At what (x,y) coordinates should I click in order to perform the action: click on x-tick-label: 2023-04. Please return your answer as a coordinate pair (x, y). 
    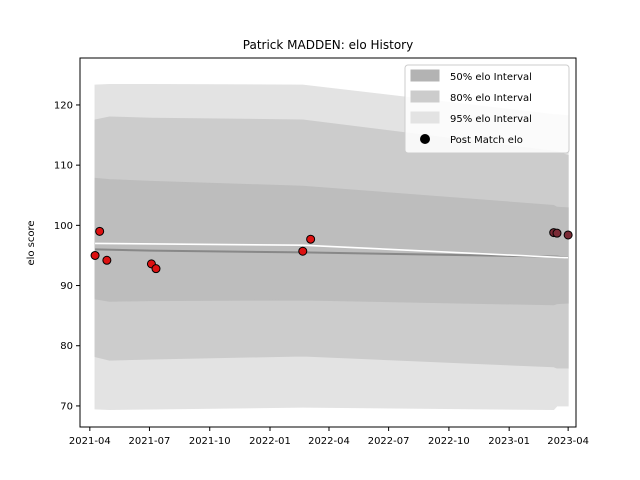
    Looking at the image, I should click on (568, 441).